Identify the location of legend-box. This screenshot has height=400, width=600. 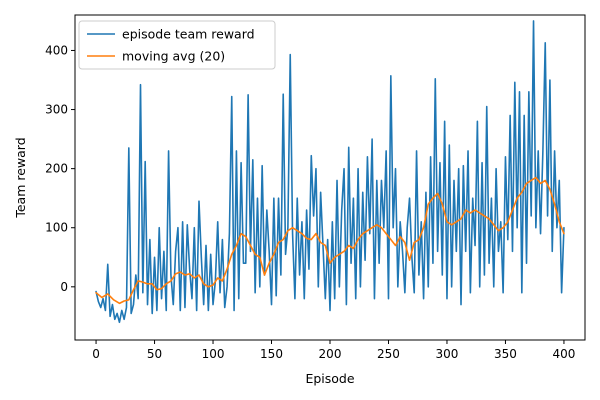
(177, 45).